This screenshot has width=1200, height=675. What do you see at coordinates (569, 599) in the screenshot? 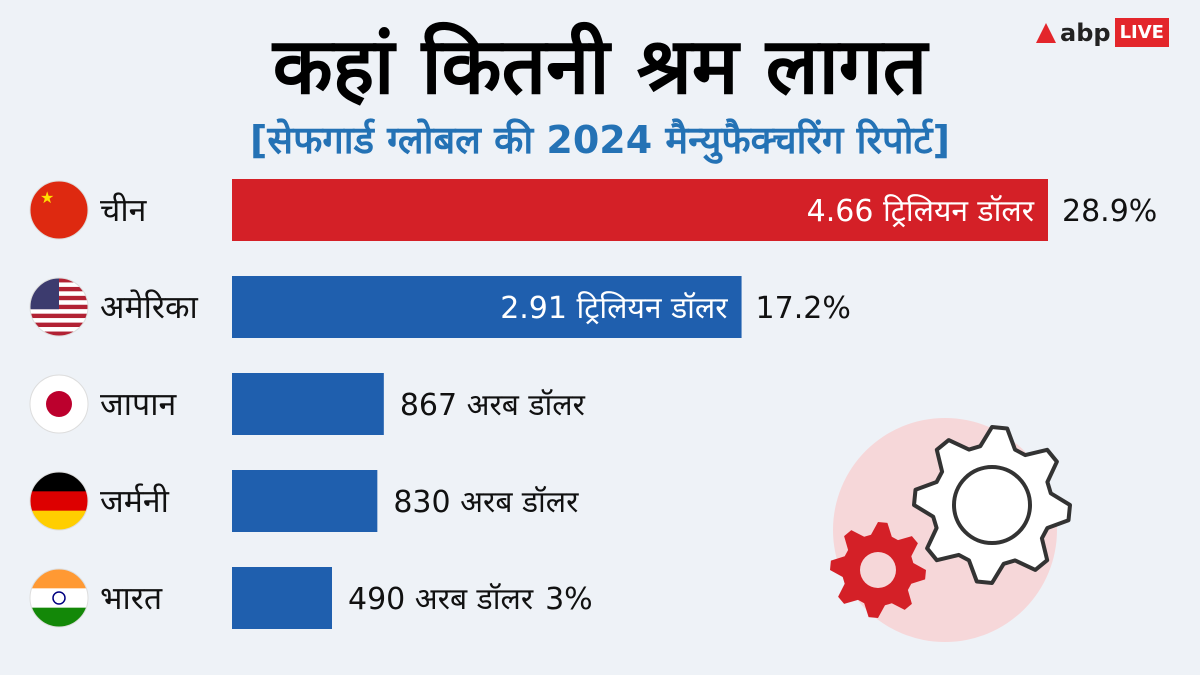
I see `share-label: 3%` at bounding box center [569, 599].